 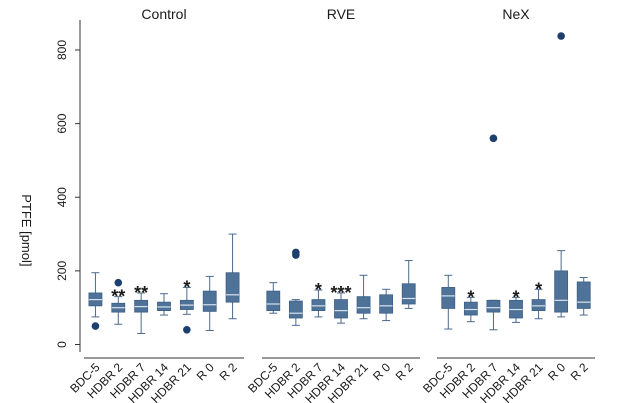 I want to click on box-hdbr-14: *, so click(x=516, y=305).